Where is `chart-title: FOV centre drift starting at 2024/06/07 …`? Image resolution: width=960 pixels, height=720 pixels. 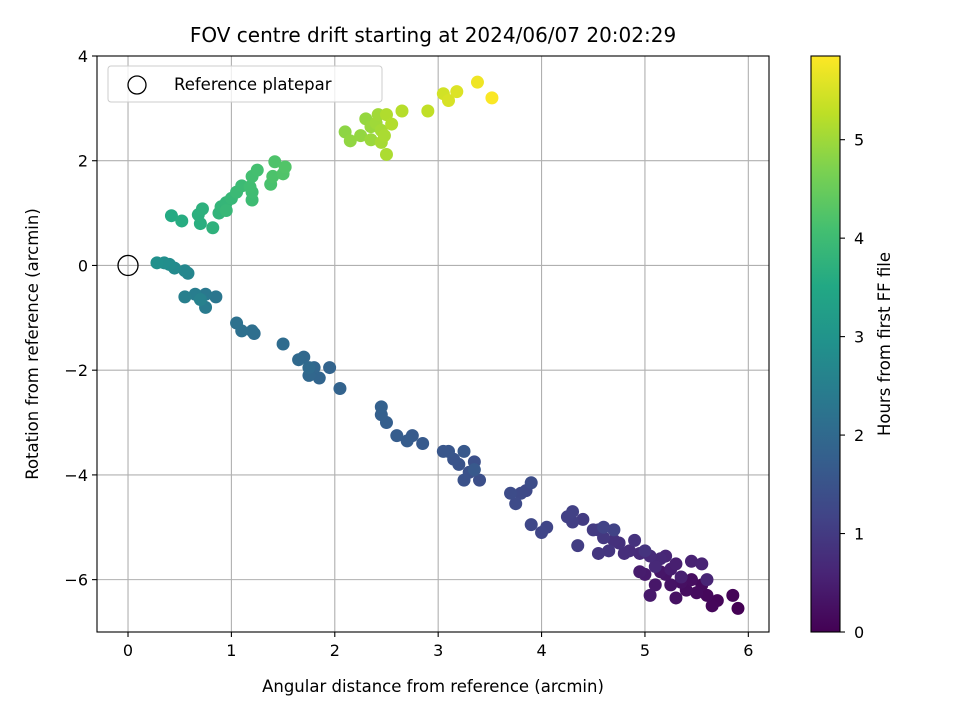
chart-title: FOV centre drift starting at 2024/06/07 … is located at coordinates (433, 35).